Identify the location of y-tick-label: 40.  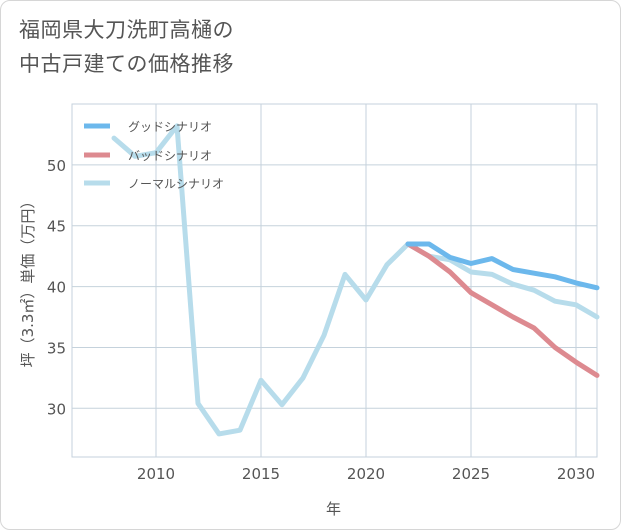
(56, 288).